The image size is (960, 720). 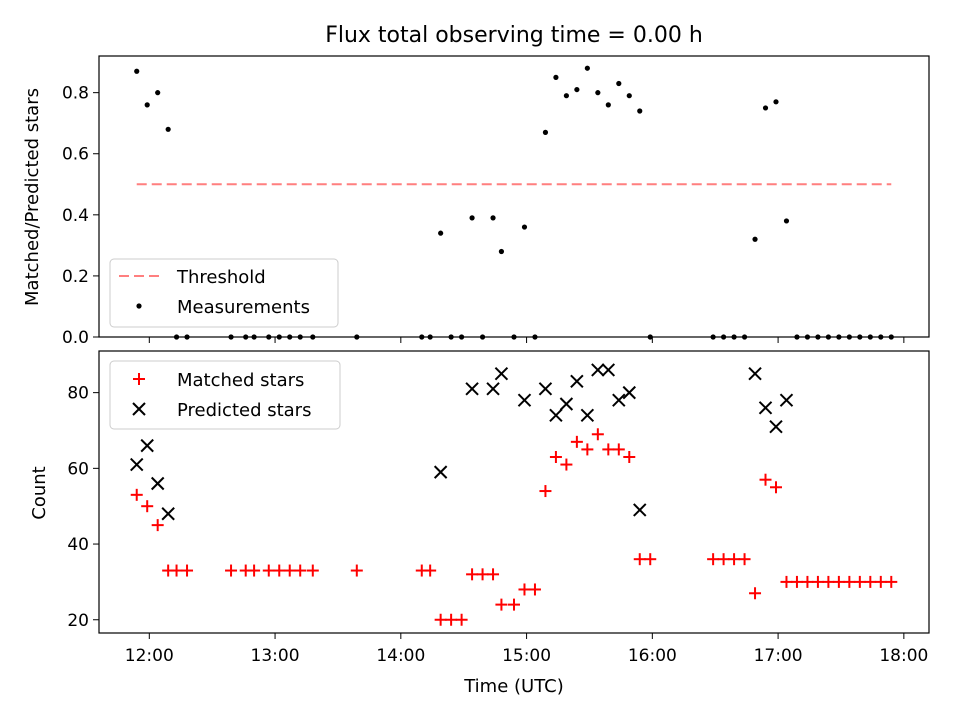 I want to click on legend-measurements-label: Measurements, so click(x=243, y=307).